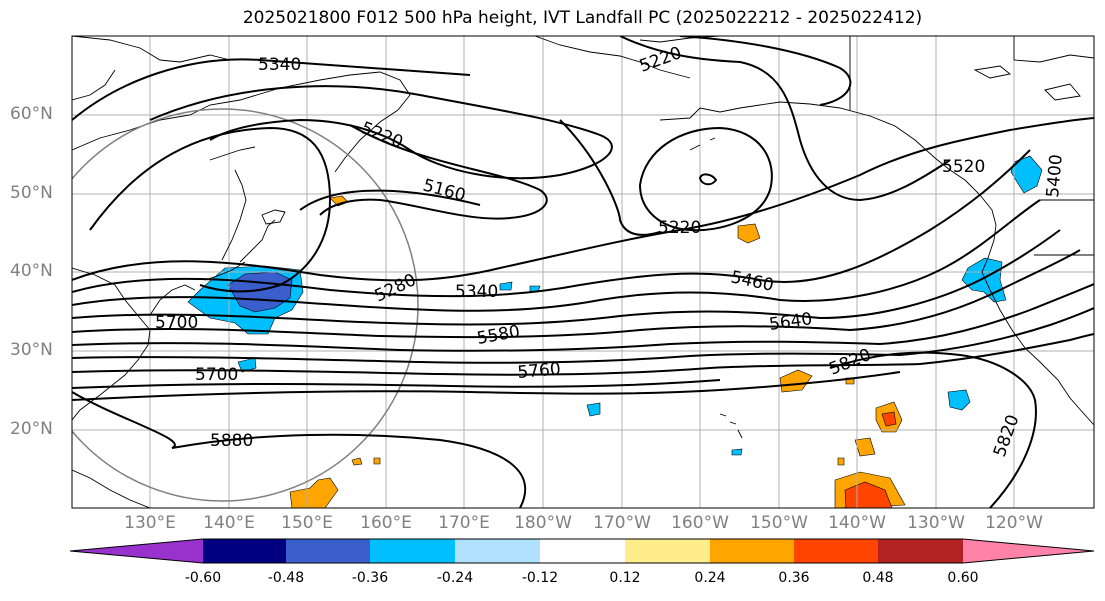  What do you see at coordinates (1014, 523) in the screenshot?
I see `lon-tick-label: 120°W` at bounding box center [1014, 523].